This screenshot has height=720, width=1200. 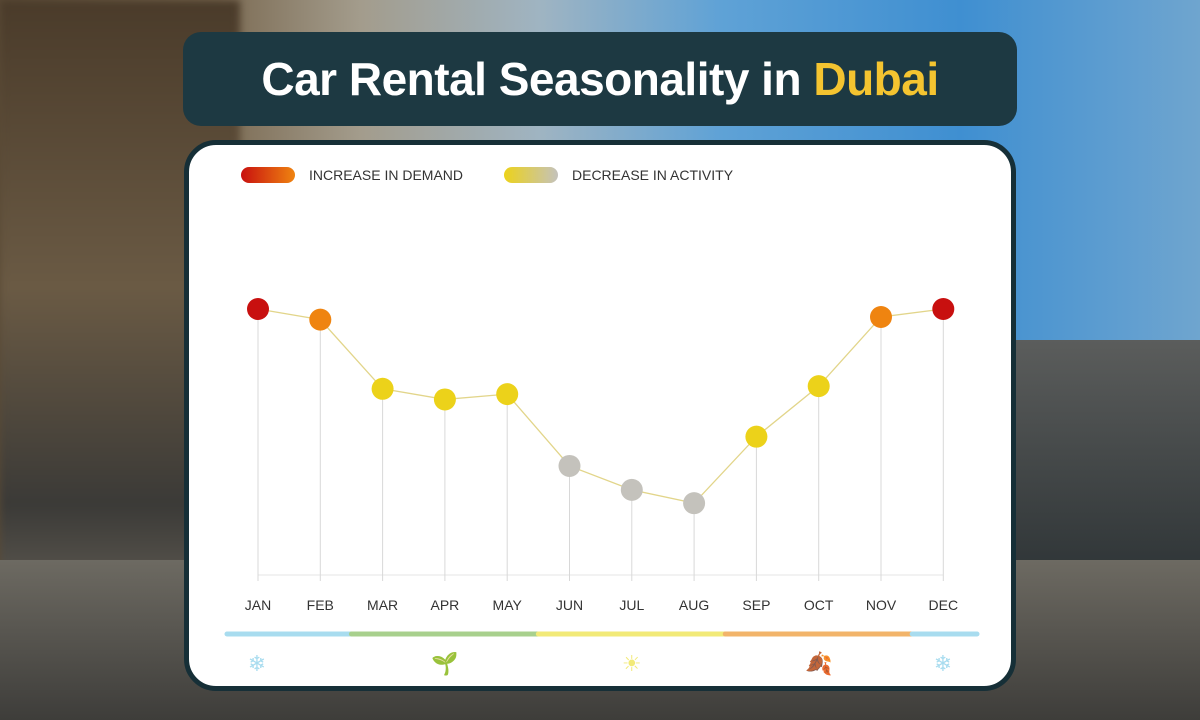 I want to click on sprout-icon: 🌱, so click(x=444, y=664).